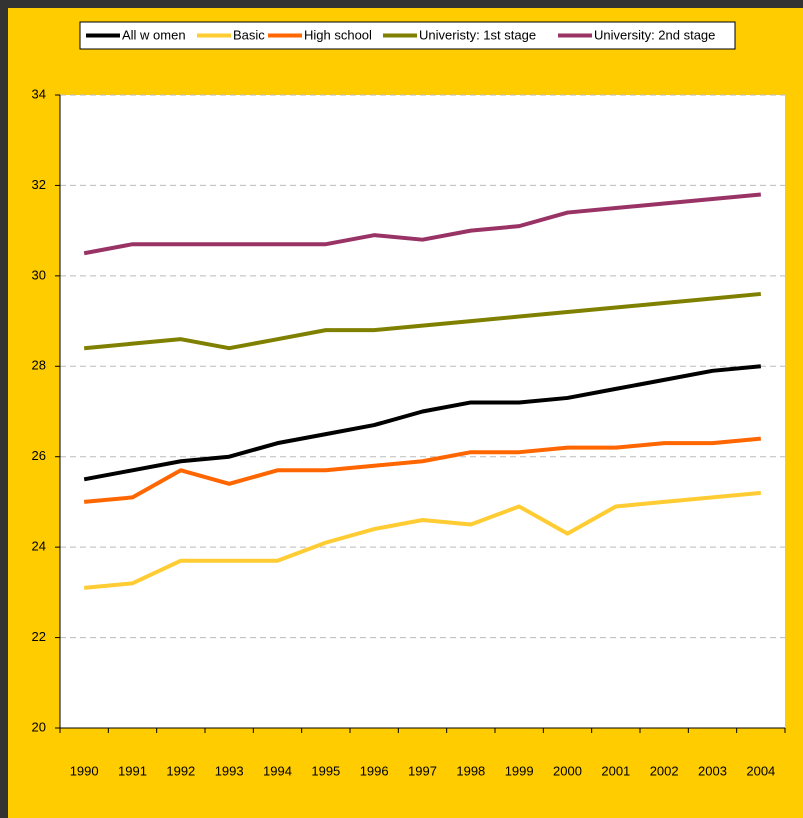  What do you see at coordinates (39, 365) in the screenshot?
I see `y-tick-label: 28` at bounding box center [39, 365].